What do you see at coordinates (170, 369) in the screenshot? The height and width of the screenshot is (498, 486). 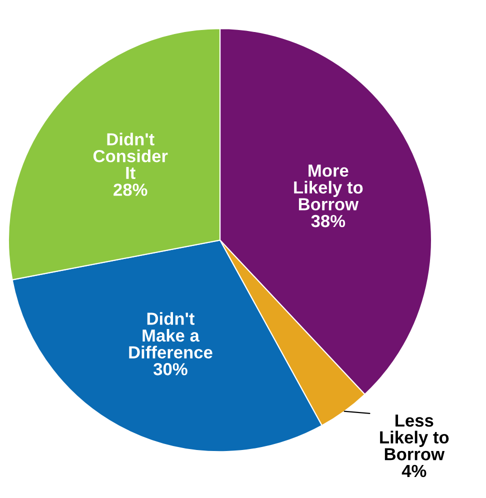 I see `data-label: 30%` at bounding box center [170, 369].